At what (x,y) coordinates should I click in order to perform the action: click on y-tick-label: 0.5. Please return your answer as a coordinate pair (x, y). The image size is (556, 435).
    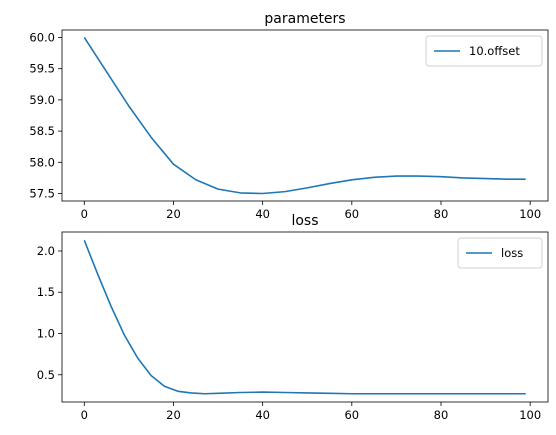
    Looking at the image, I should click on (46, 375).